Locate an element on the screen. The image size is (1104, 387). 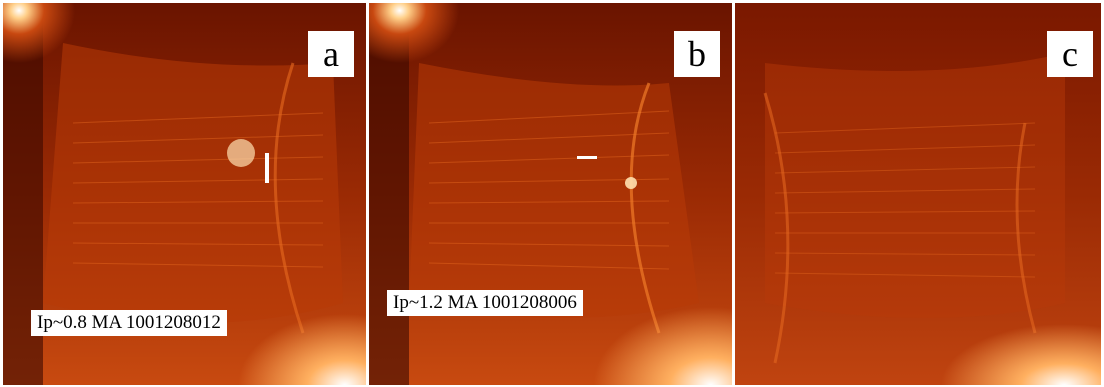
panel-c-label: c is located at coordinates (1070, 54).